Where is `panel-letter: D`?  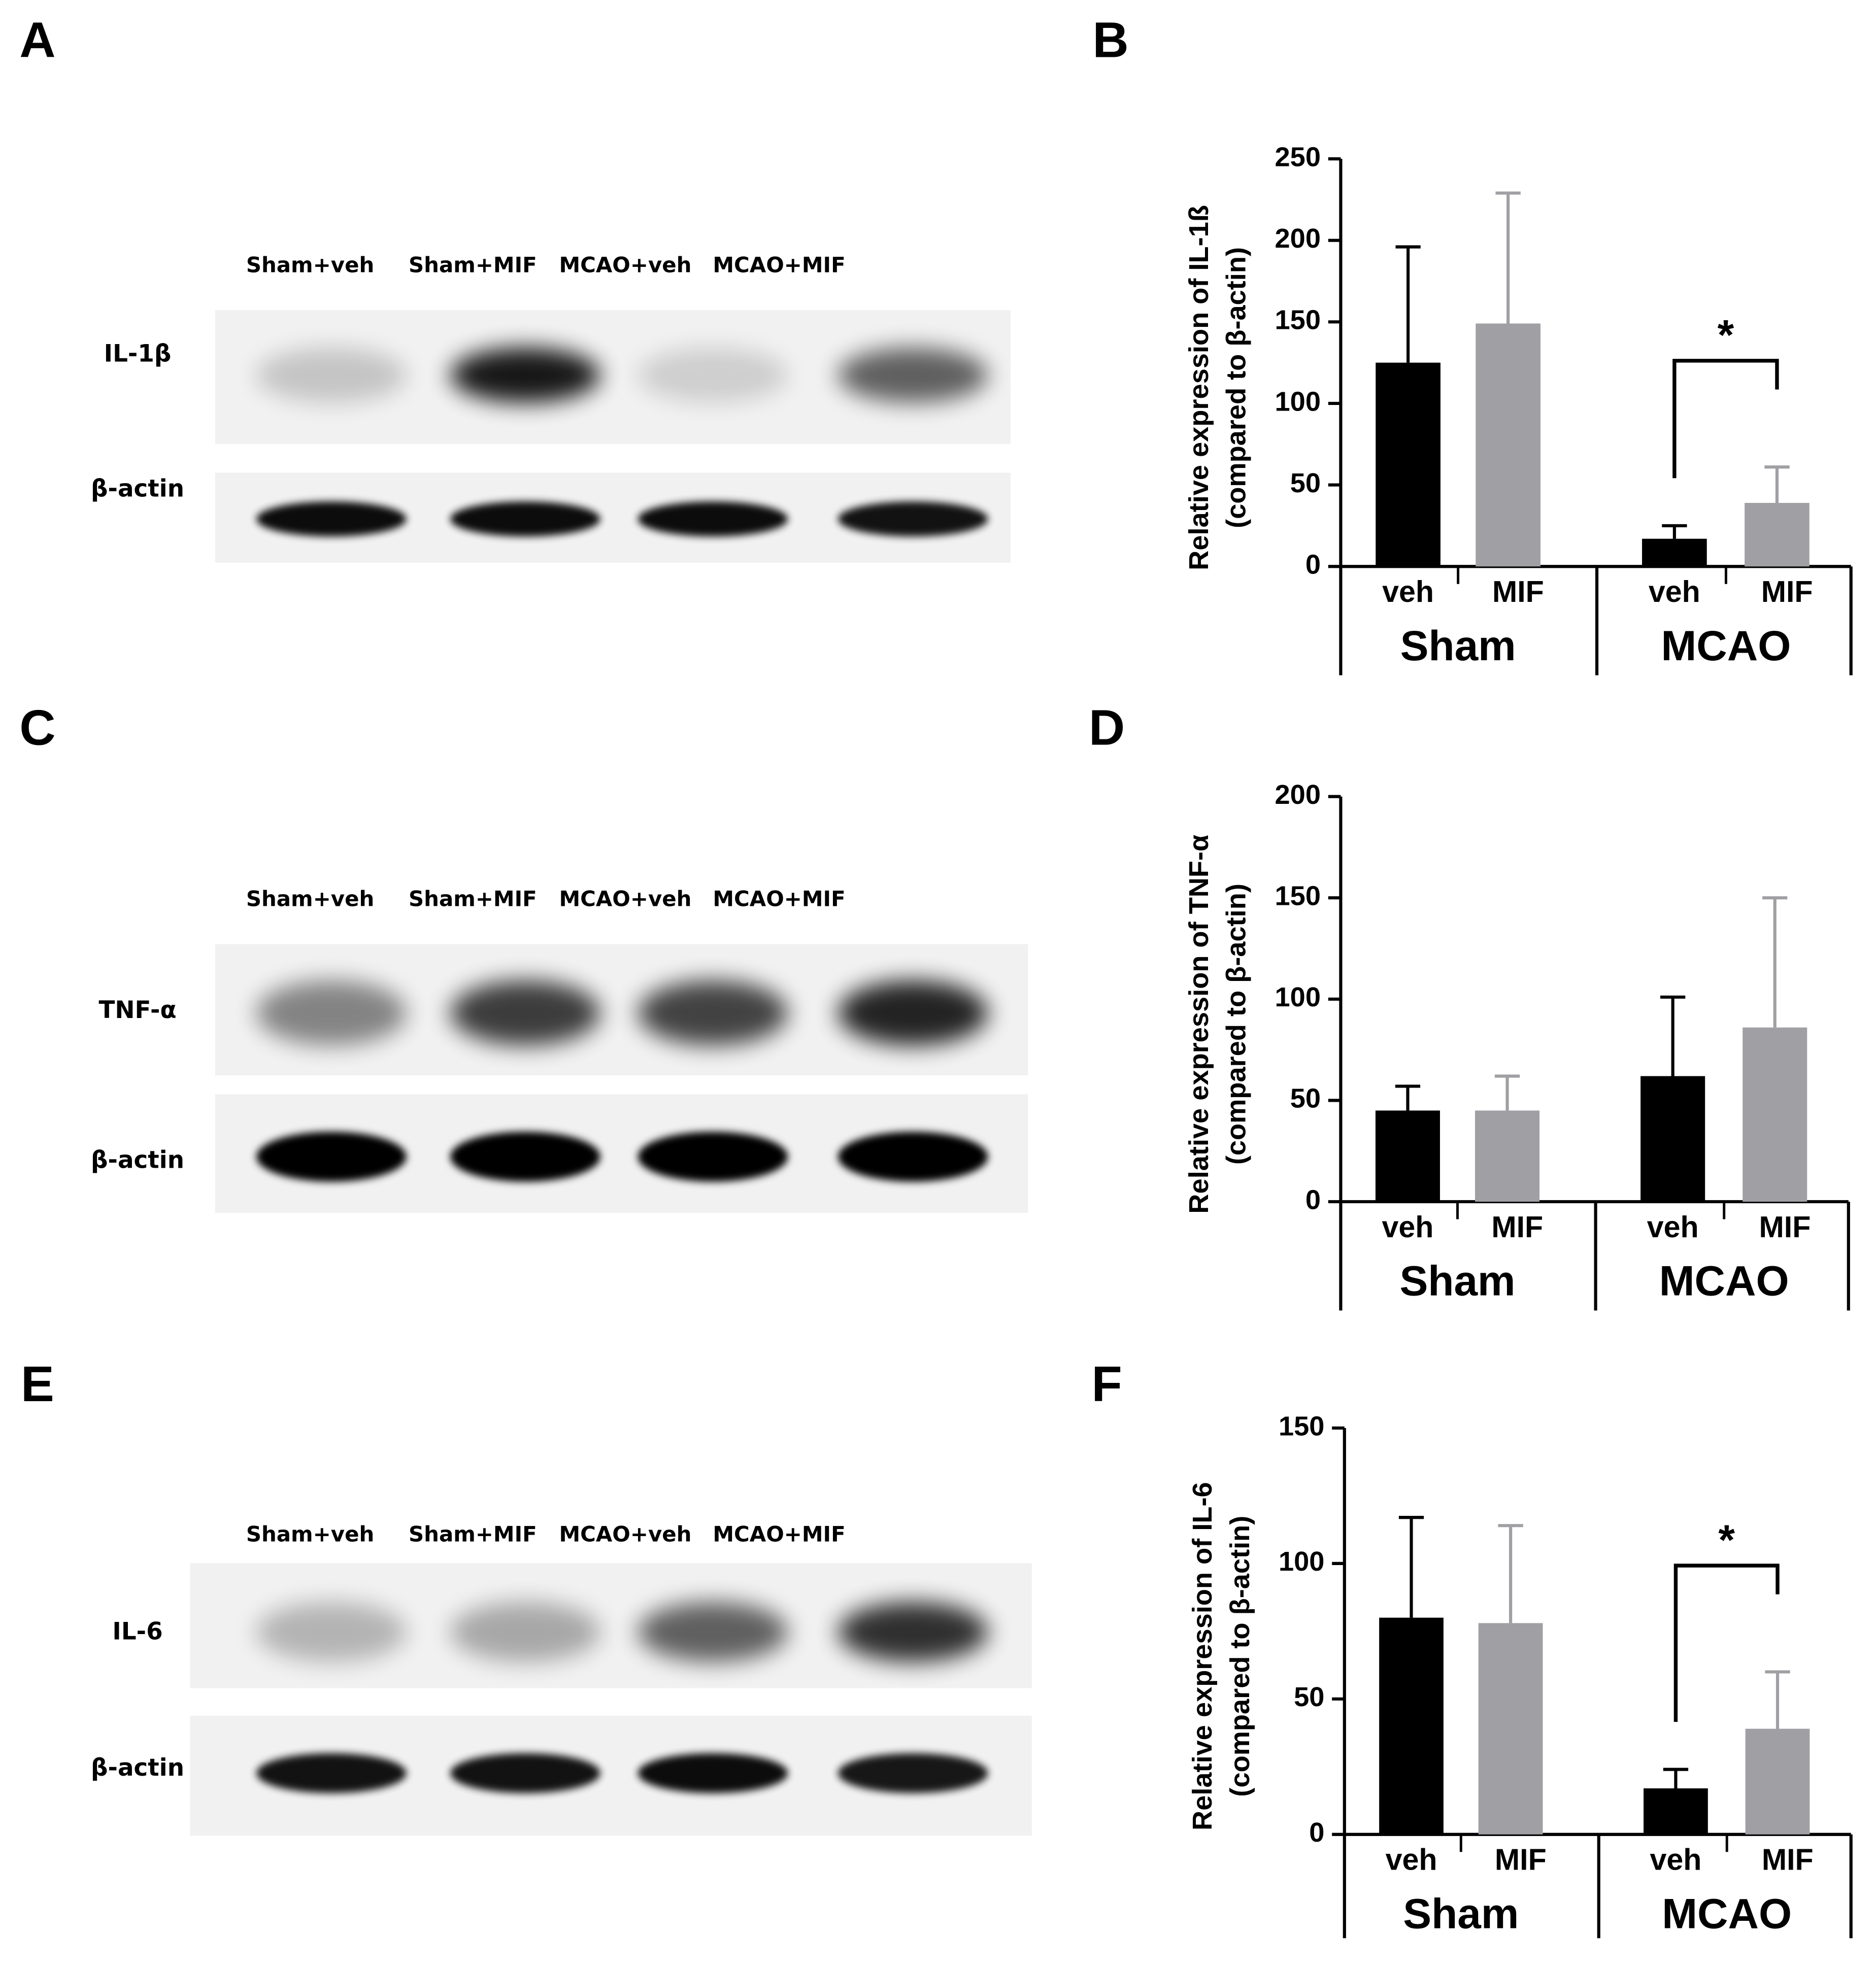
panel-letter: D is located at coordinates (1107, 728).